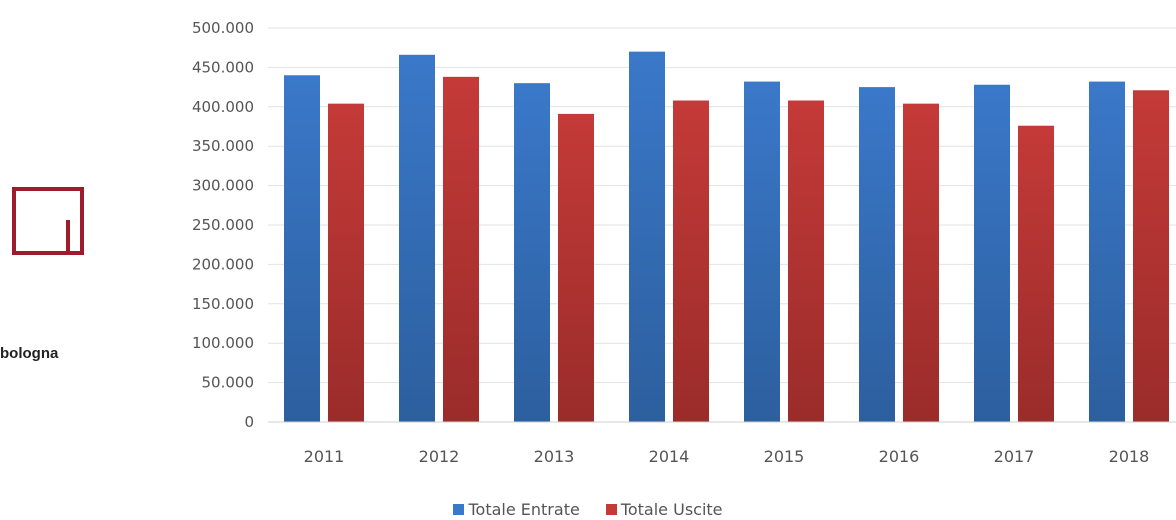 The height and width of the screenshot is (520, 1176). I want to click on x-tick-label: 2017, so click(1014, 456).